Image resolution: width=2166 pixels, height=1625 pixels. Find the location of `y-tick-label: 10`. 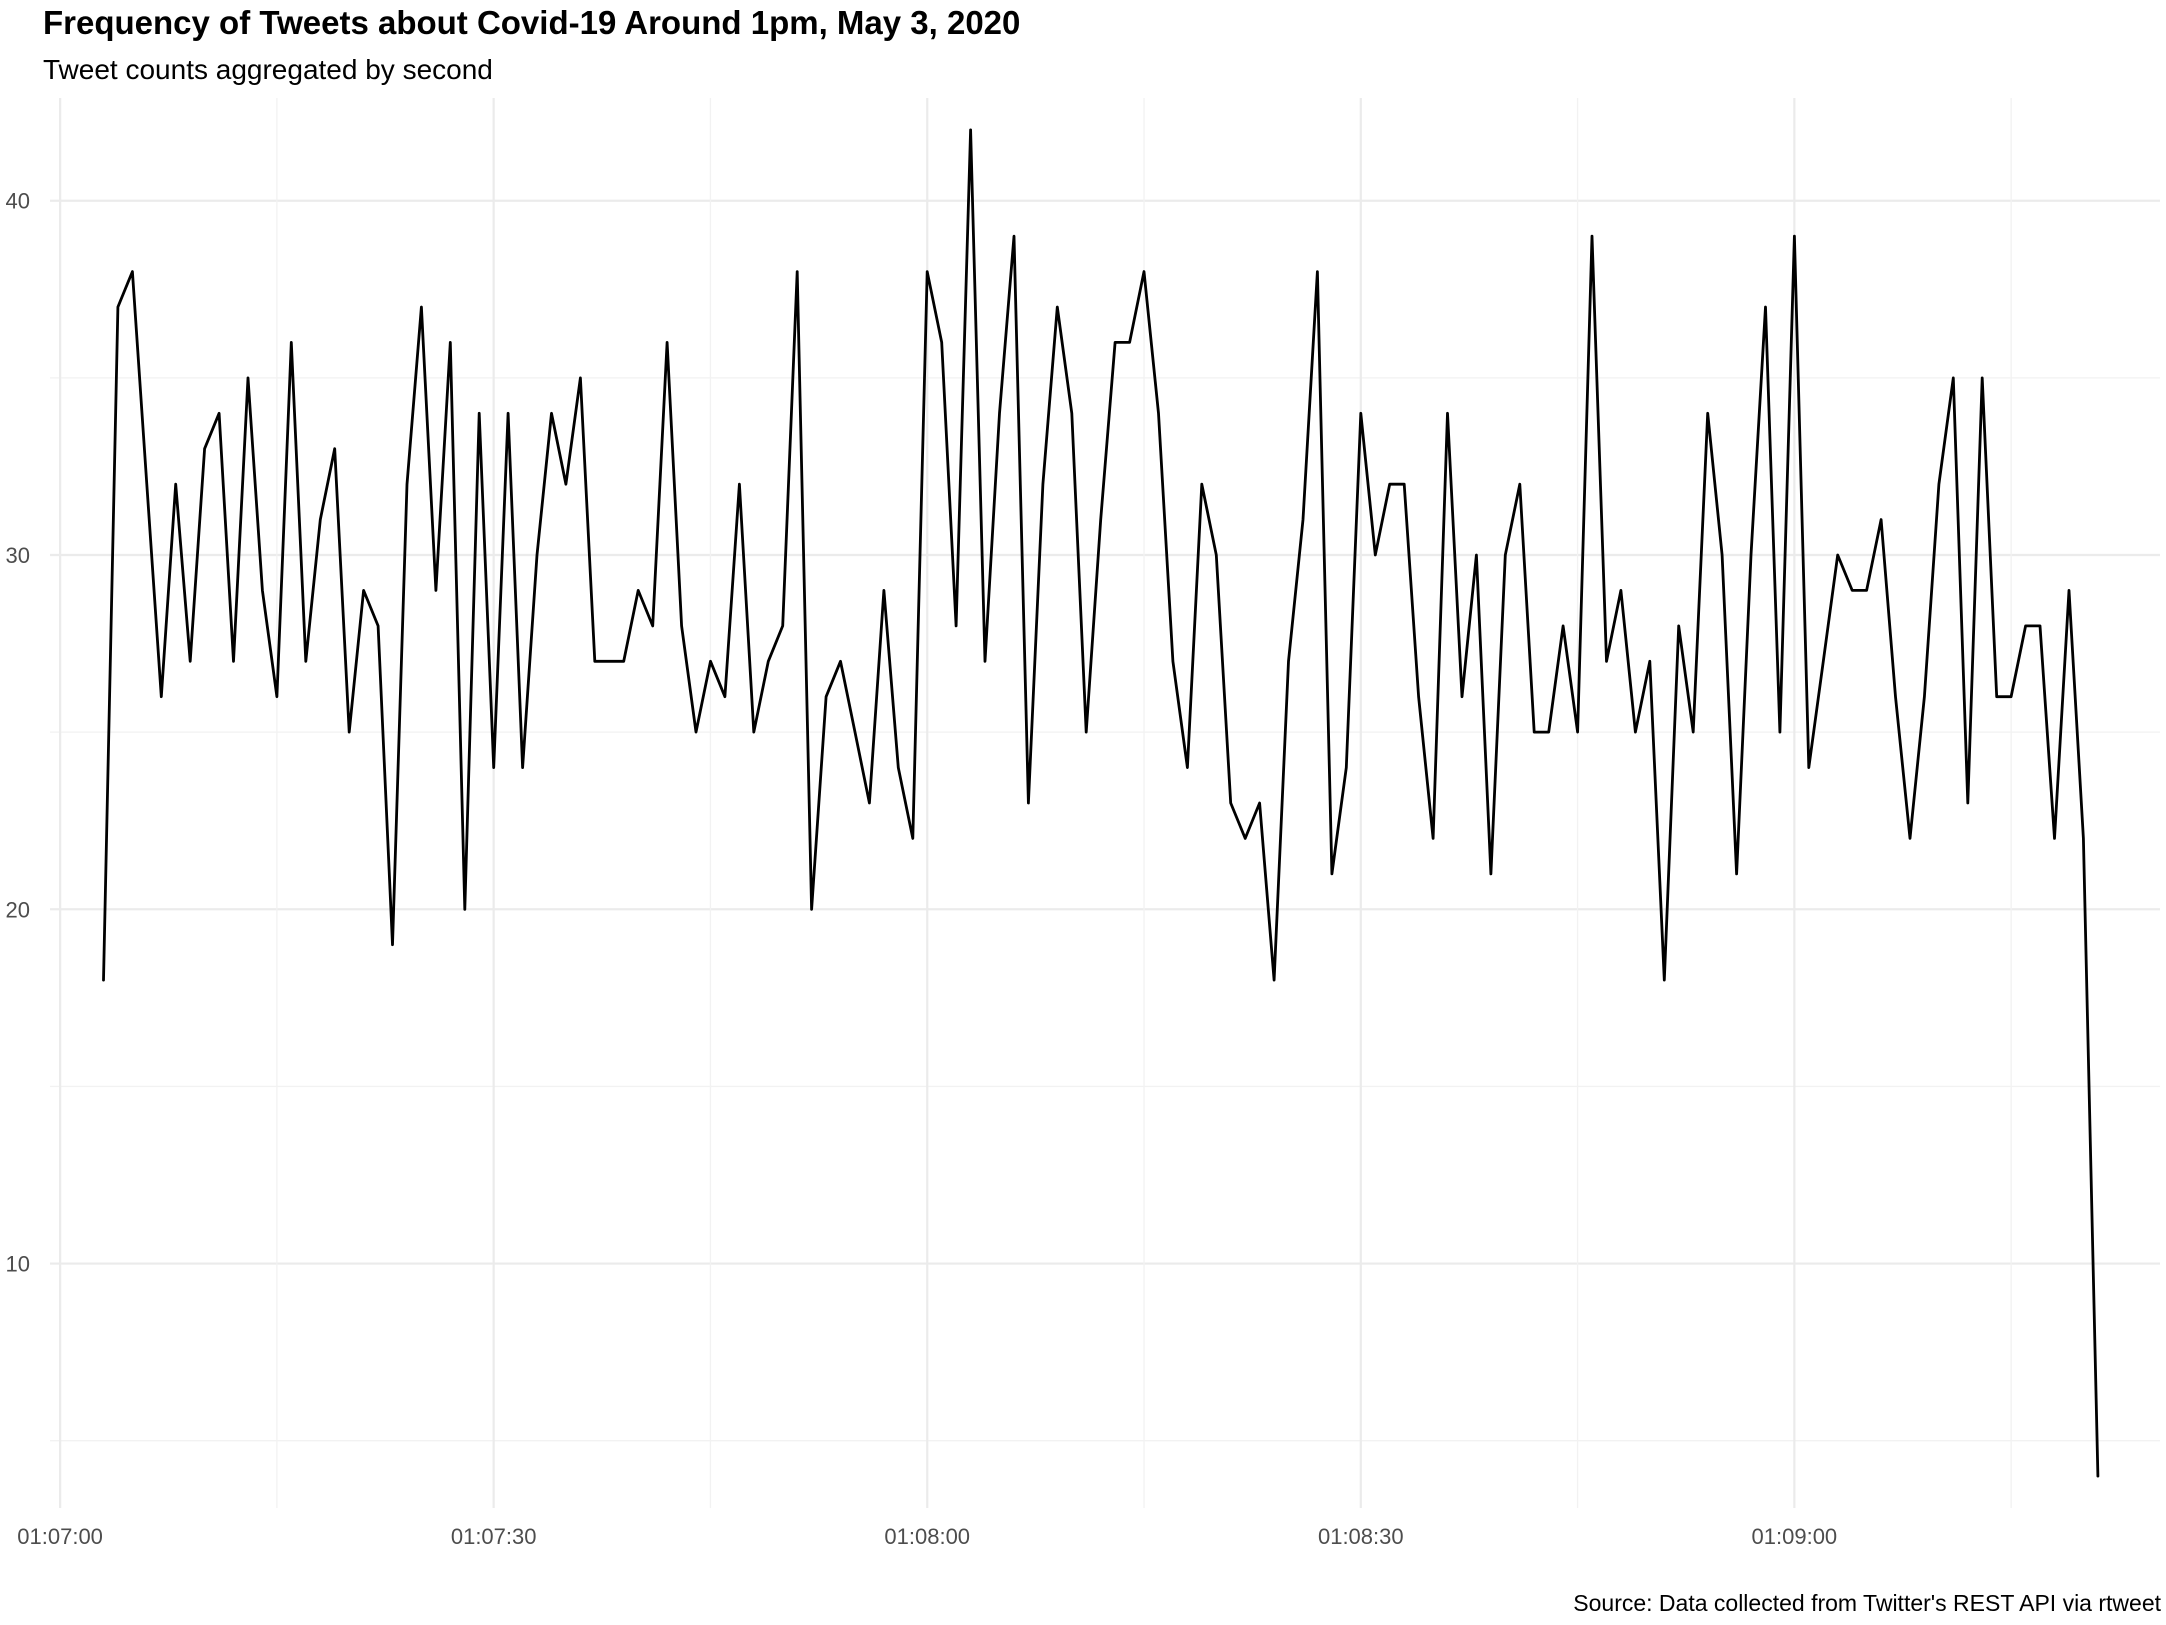

y-tick-label: 10 is located at coordinates (18, 1264).